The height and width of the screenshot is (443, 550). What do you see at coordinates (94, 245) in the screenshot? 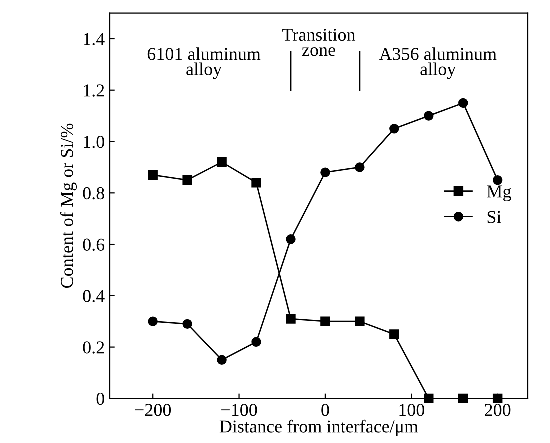
I see `y-tick-label: 0.6` at bounding box center [94, 245].